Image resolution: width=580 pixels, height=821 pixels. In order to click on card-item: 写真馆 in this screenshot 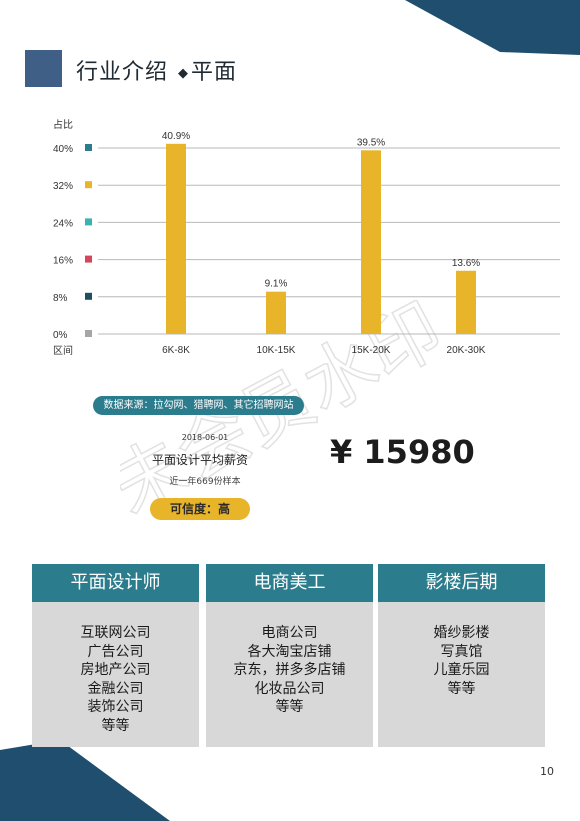, I will do `click(461, 651)`.